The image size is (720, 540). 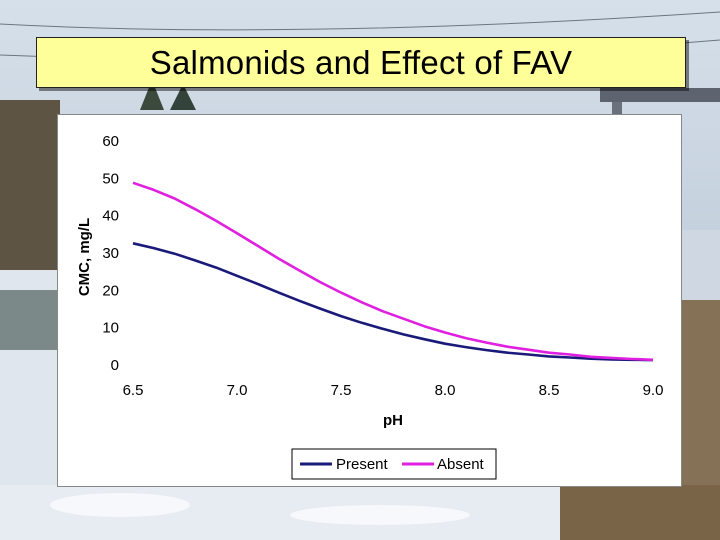 I want to click on x-tick-label: 7.5, so click(x=341, y=390).